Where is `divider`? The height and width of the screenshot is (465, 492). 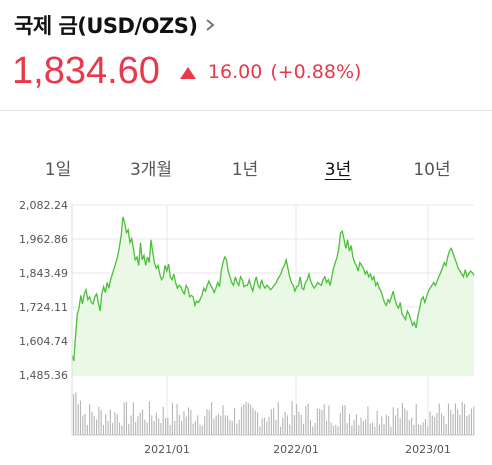
divider is located at coordinates (246, 110).